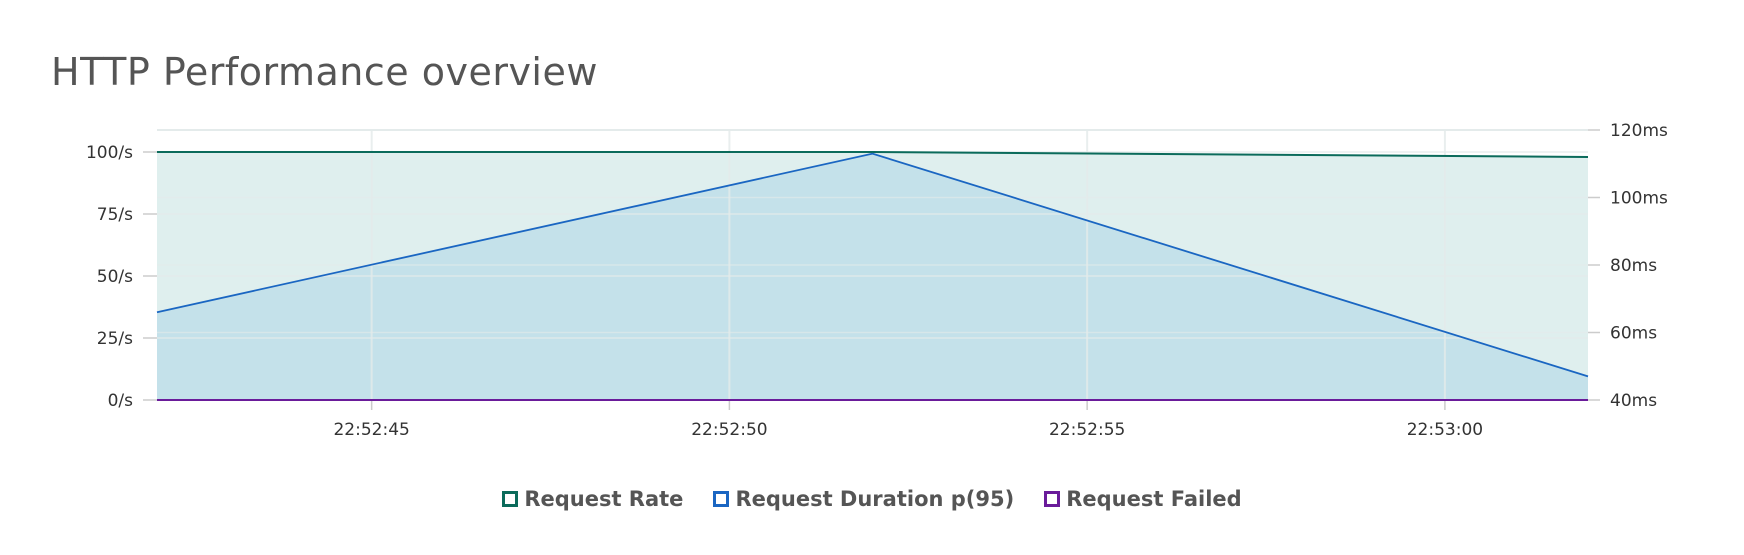 This screenshot has height=555, width=1744. Describe the element at coordinates (729, 430) in the screenshot. I see `x-tick-label: 22:52:50` at that location.